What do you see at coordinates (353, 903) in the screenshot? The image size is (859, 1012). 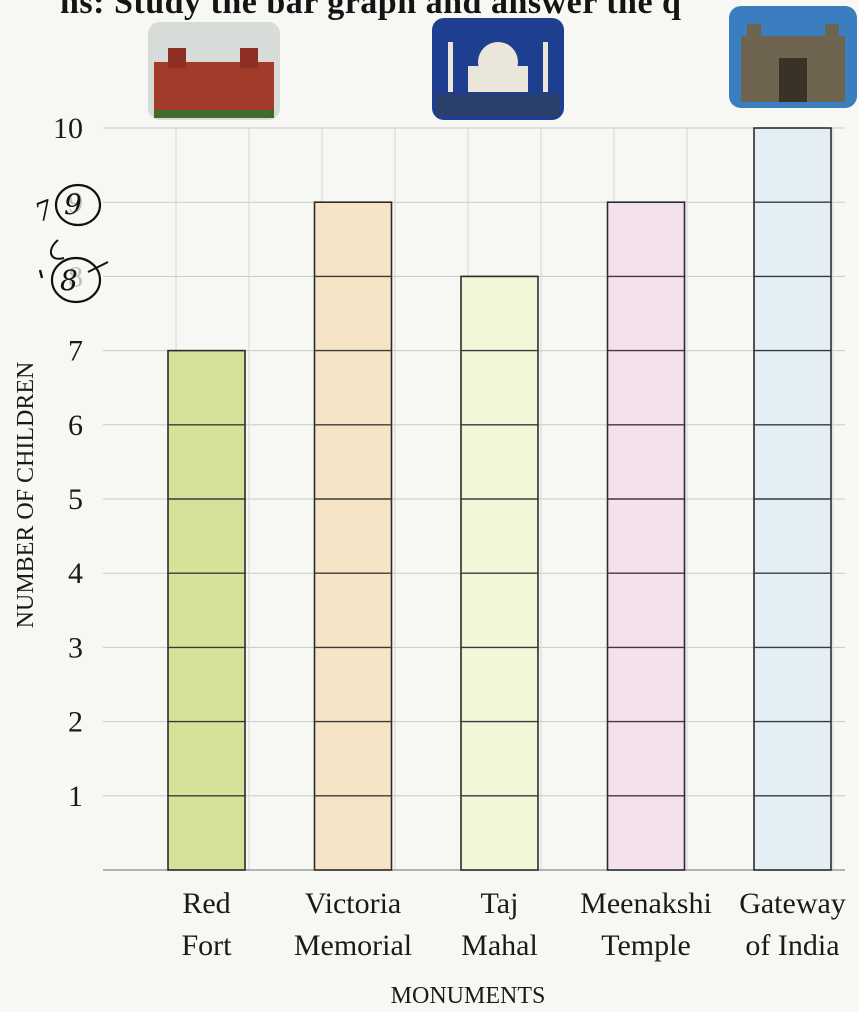 I see `x-category-label-line1: Victoria` at bounding box center [353, 903].